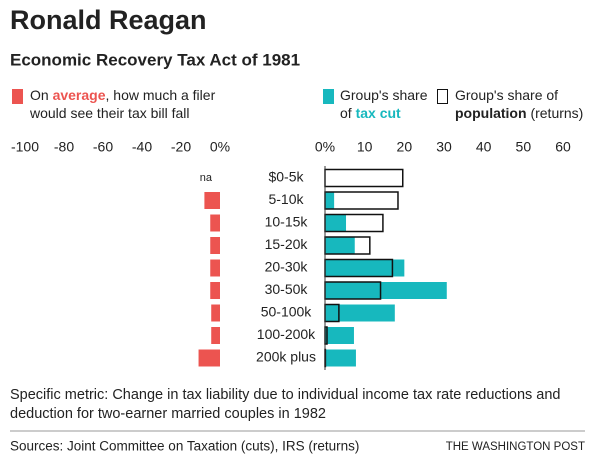 The width and height of the screenshot is (595, 472). Describe the element at coordinates (287, 312) in the screenshot. I see `category-label: 50-100k` at that location.